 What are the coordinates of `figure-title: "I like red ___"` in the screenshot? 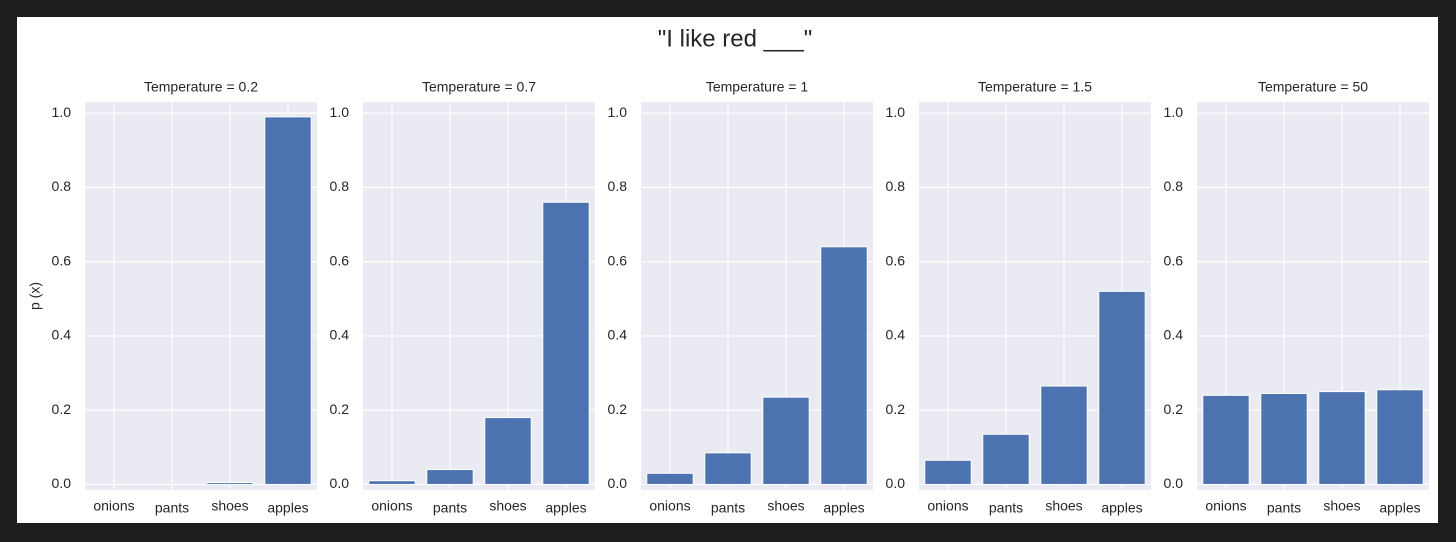 It's located at (735, 38).